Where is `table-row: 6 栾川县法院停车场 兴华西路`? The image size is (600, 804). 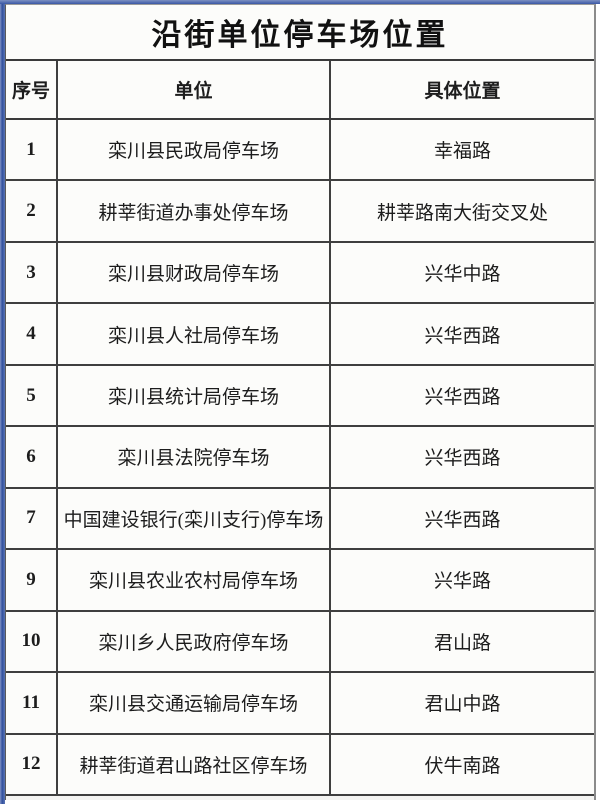
table-row: 6 栾川县法院停车场 兴华西路 is located at coordinates (300, 458).